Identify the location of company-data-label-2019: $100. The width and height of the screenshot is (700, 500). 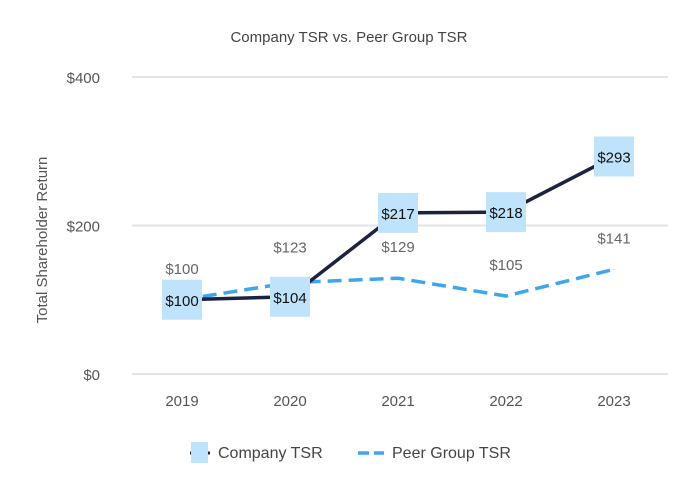
(181, 301).